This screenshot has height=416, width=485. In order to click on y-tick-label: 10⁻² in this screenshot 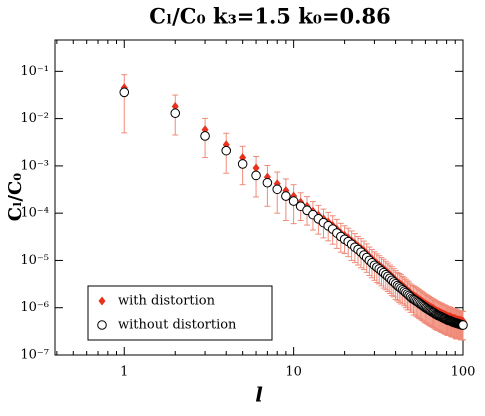, I will do `click(34, 118)`.